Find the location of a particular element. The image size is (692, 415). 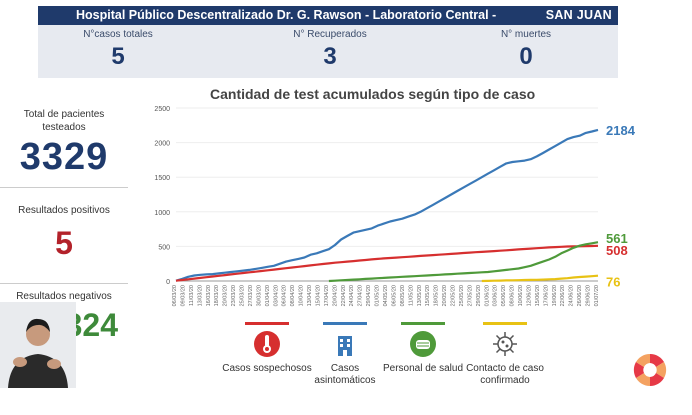

region-label: SAN JUAN is located at coordinates (578, 15).